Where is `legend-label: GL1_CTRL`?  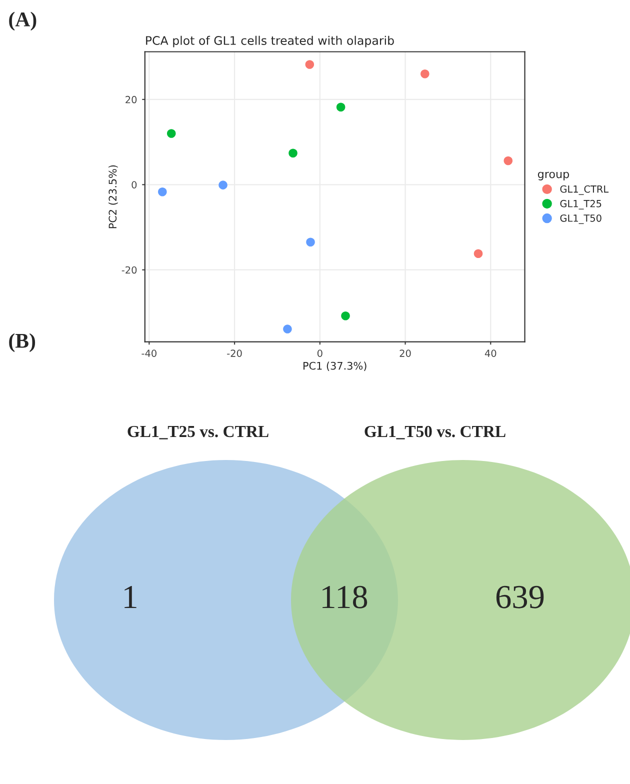 legend-label: GL1_CTRL is located at coordinates (584, 190).